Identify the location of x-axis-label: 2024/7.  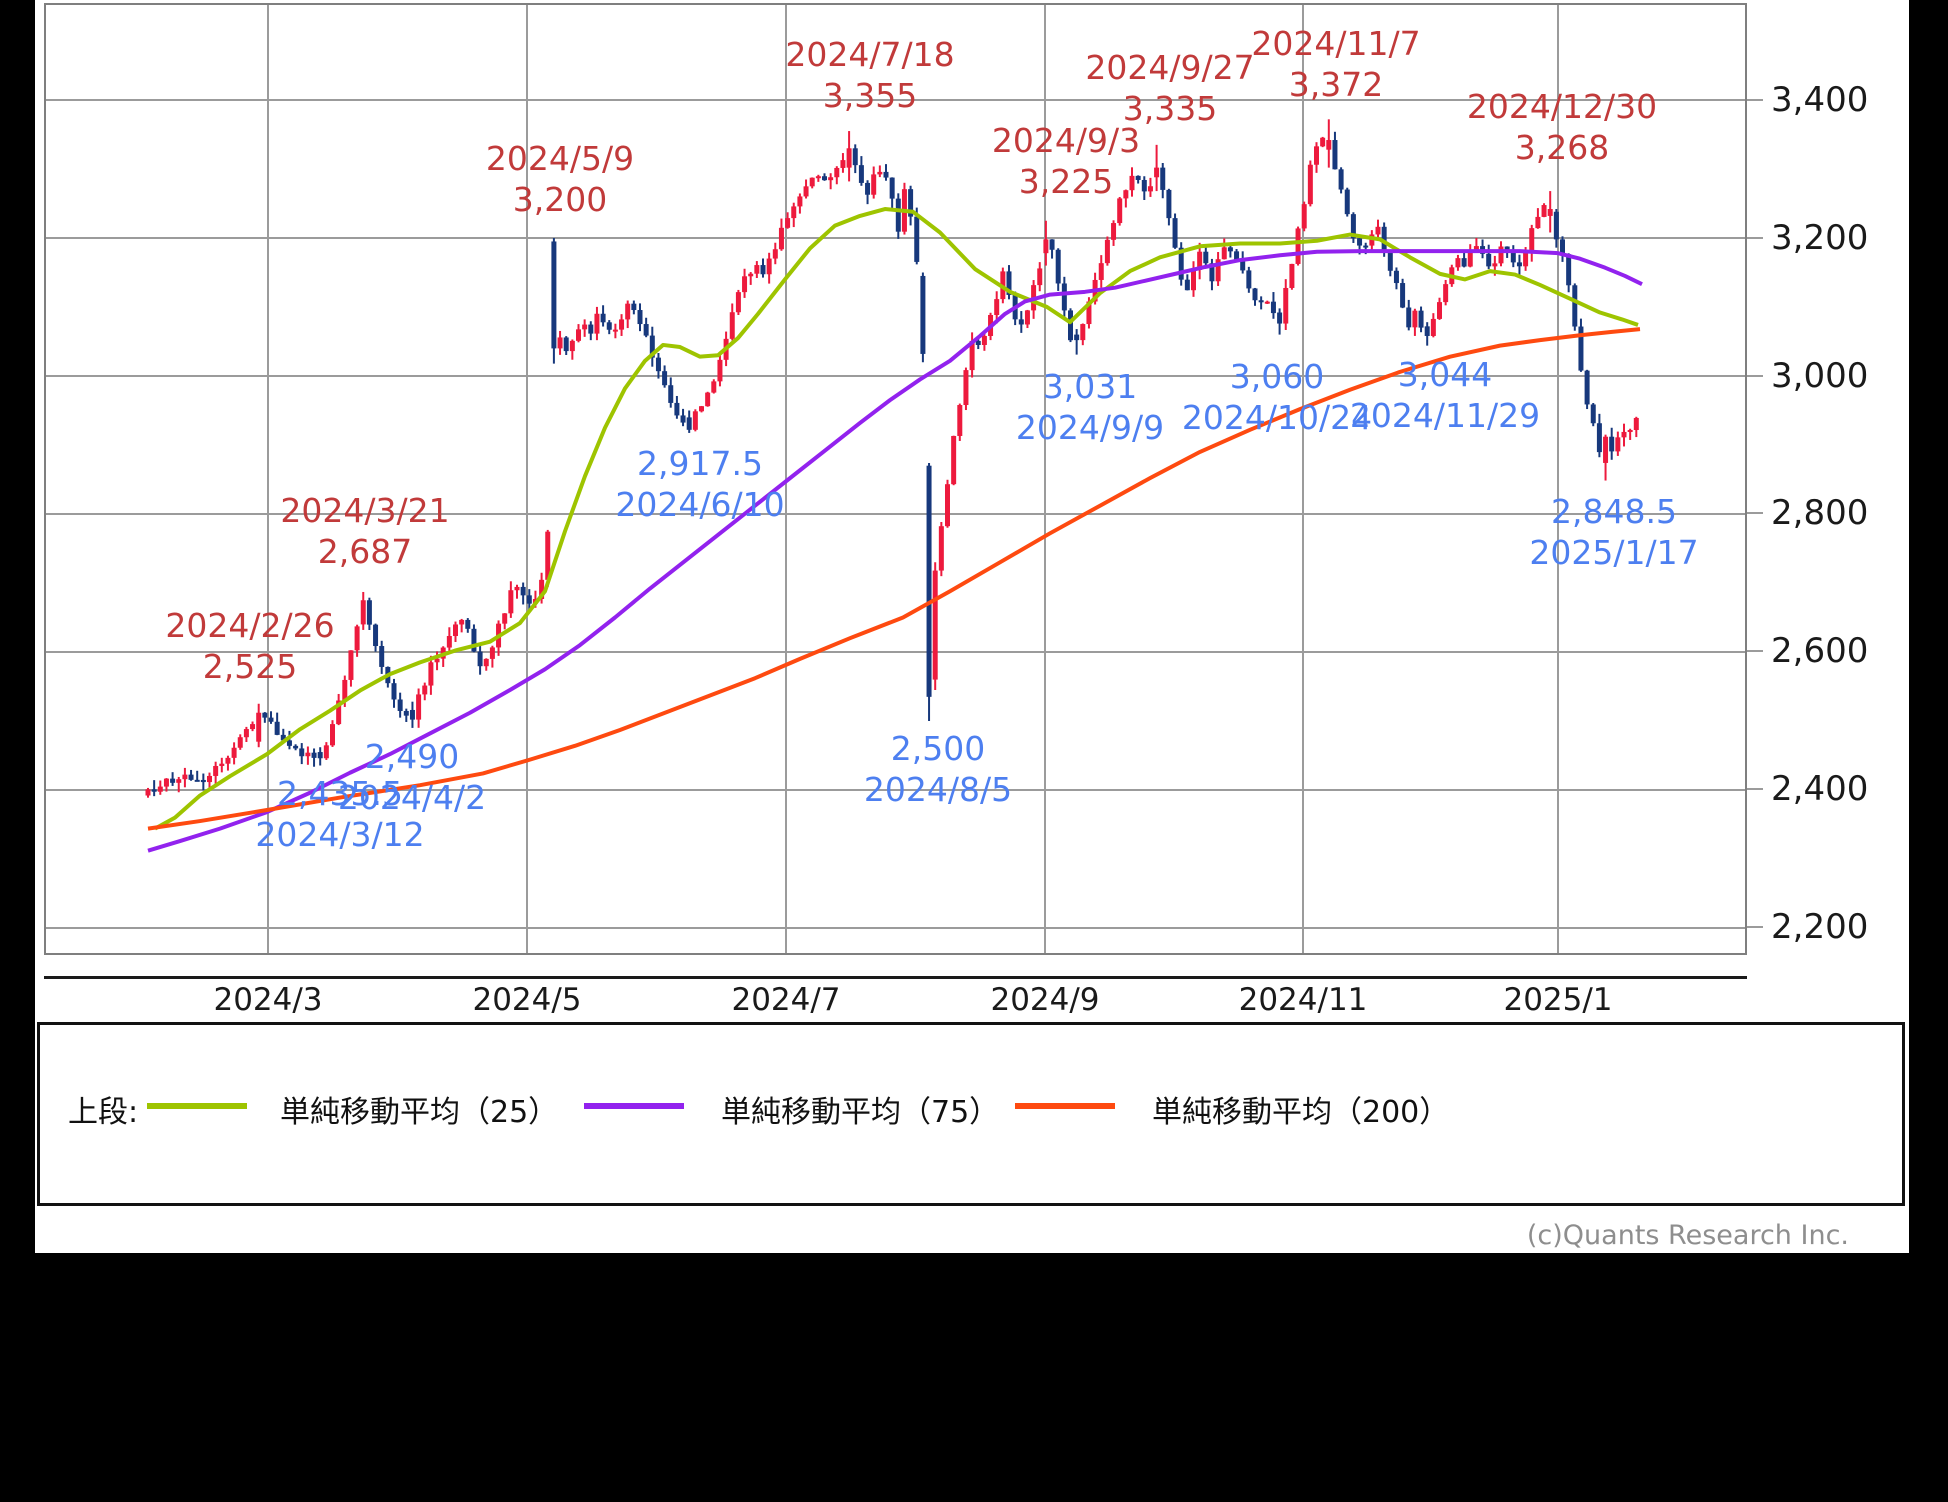
(786, 1000).